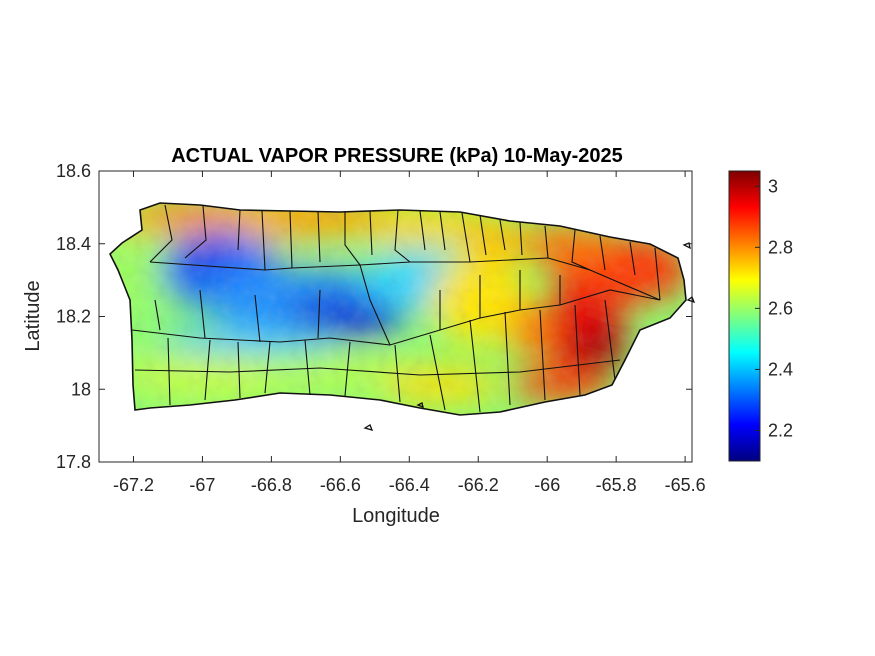 The height and width of the screenshot is (656, 875). I want to click on x-tick-label: -66.6, so click(340, 485).